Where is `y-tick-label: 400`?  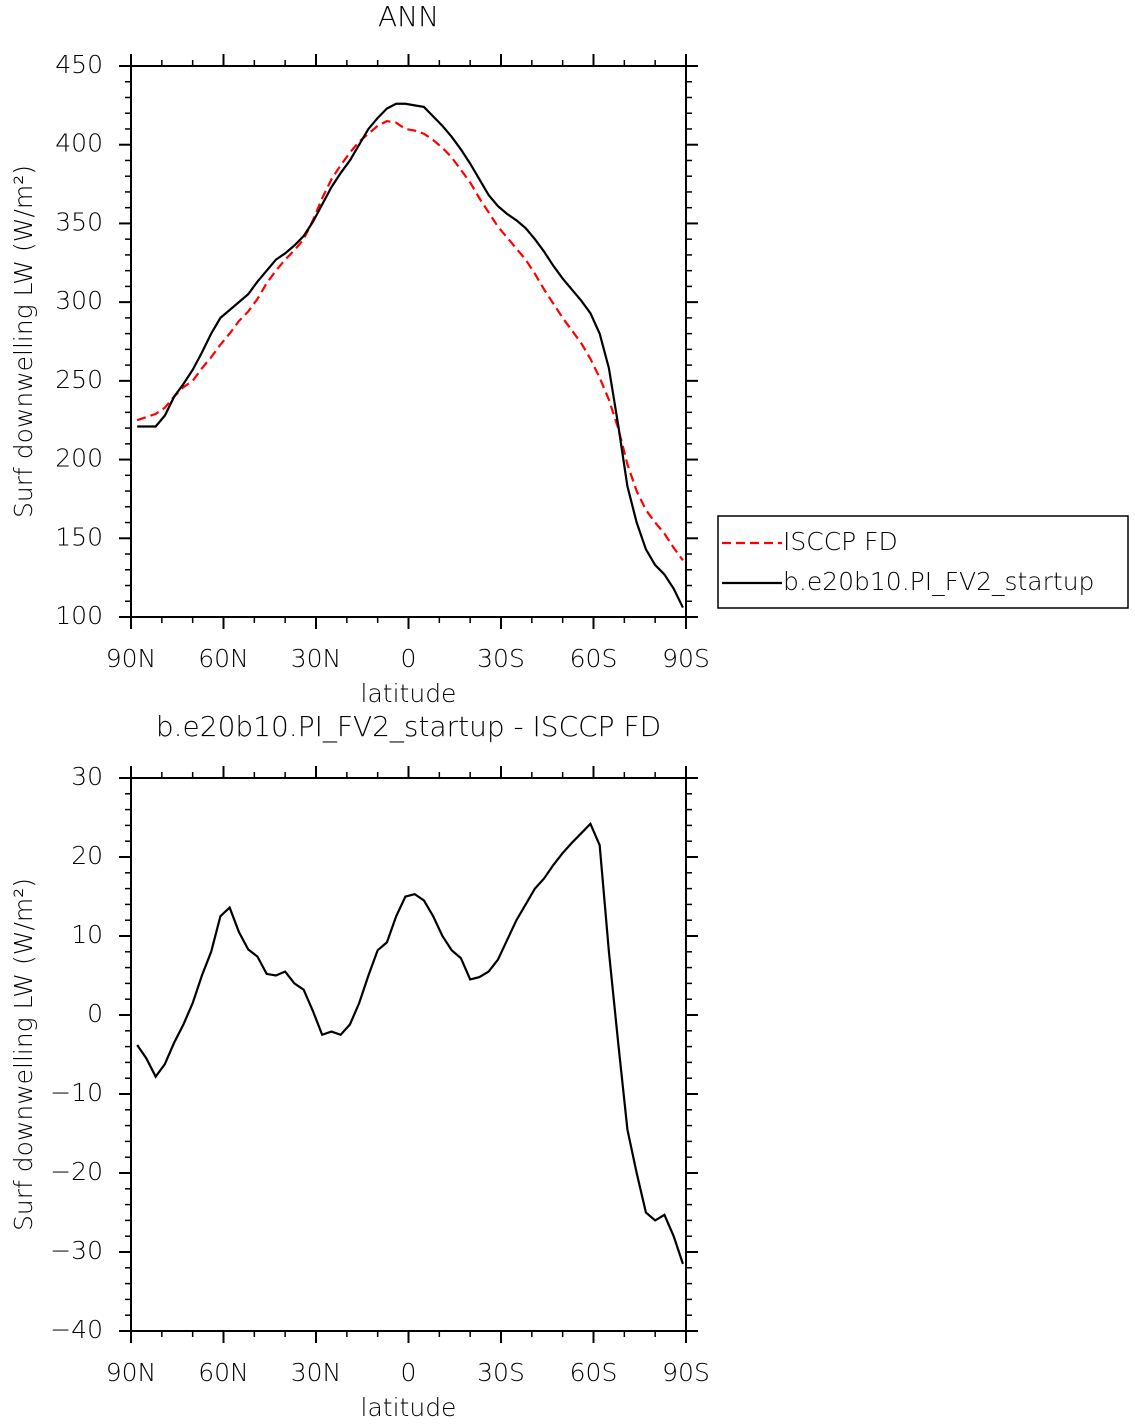 y-tick-label: 400 is located at coordinates (79, 143).